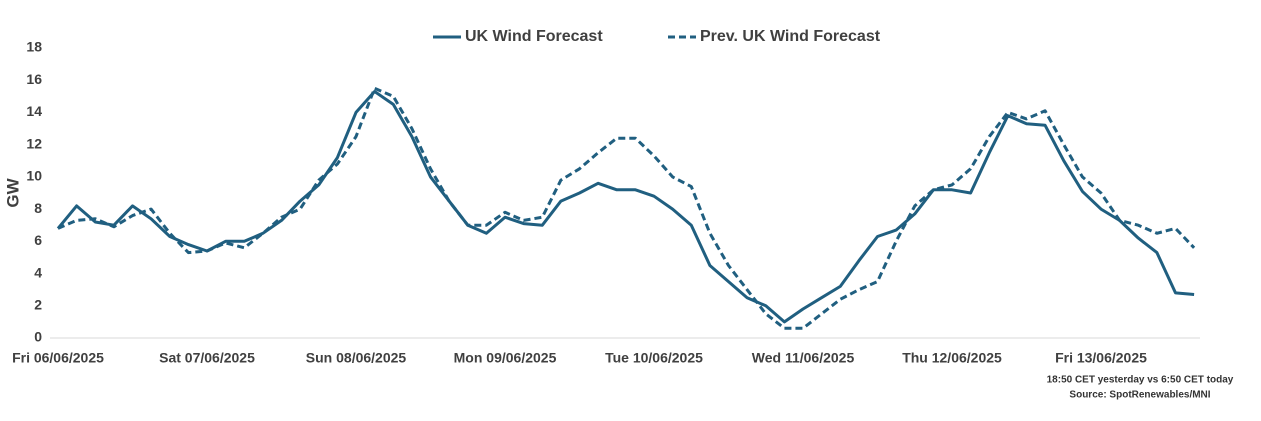 This screenshot has height=421, width=1261. Describe the element at coordinates (505, 358) in the screenshot. I see `x-tick-label: Mon 09/06/2025` at that location.